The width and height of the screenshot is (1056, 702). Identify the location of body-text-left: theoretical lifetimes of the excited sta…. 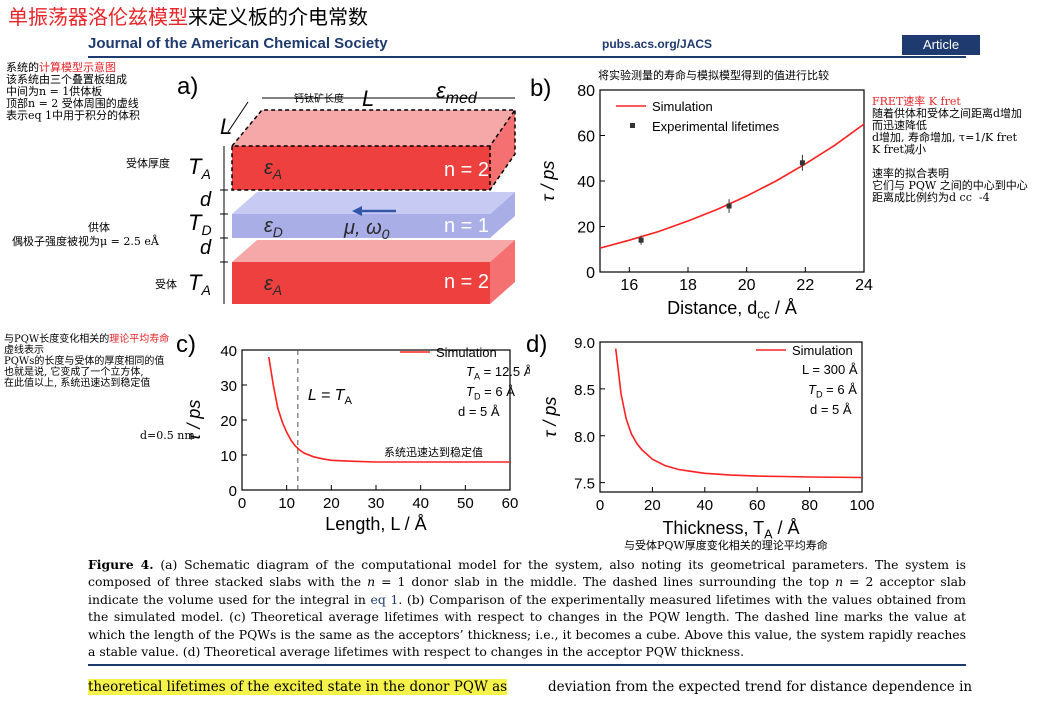
(298, 687).